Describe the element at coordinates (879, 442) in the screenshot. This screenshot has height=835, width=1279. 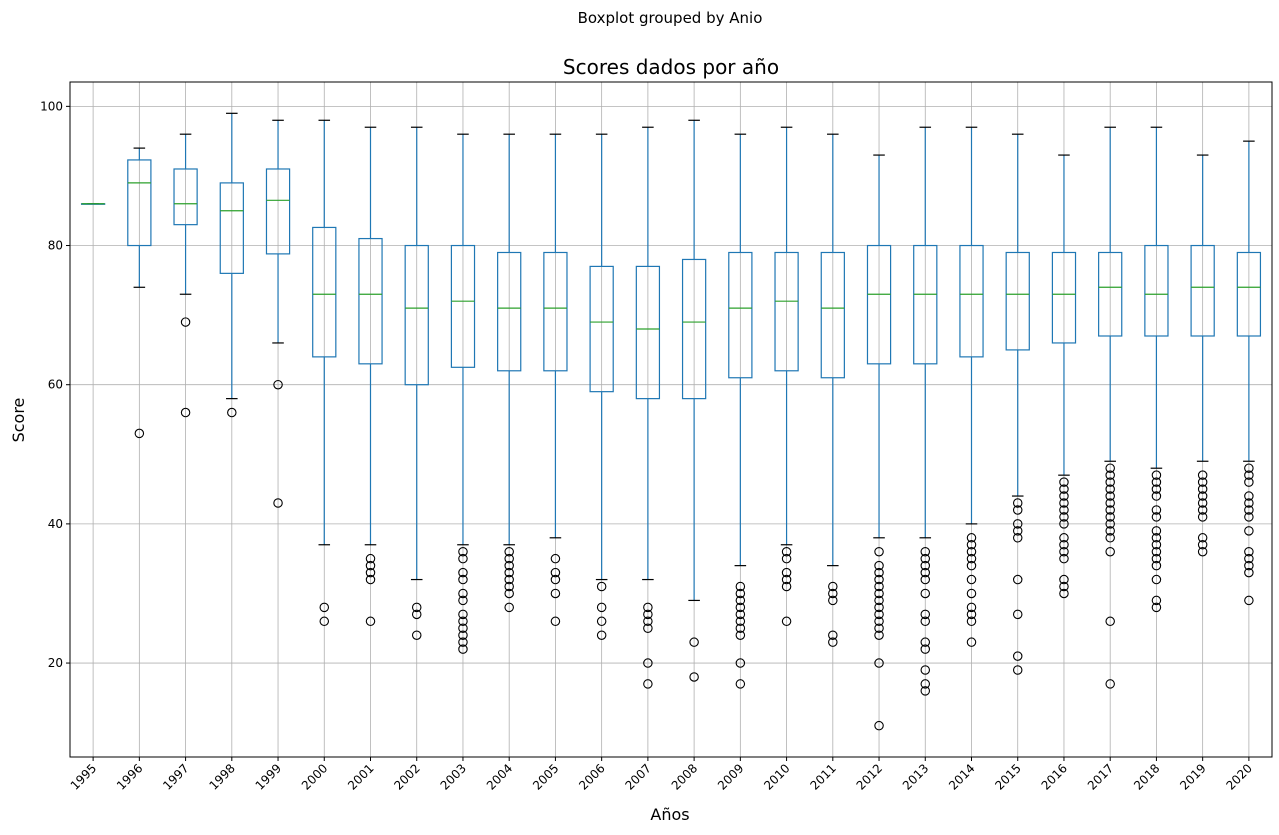
I see `box-2012` at that location.